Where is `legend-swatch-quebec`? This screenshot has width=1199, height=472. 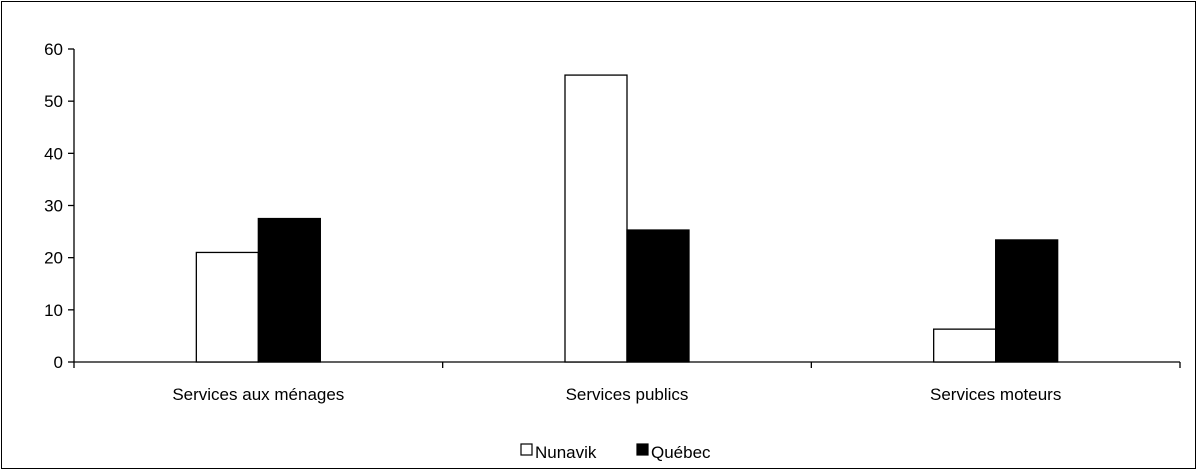 legend-swatch-quebec is located at coordinates (642, 449).